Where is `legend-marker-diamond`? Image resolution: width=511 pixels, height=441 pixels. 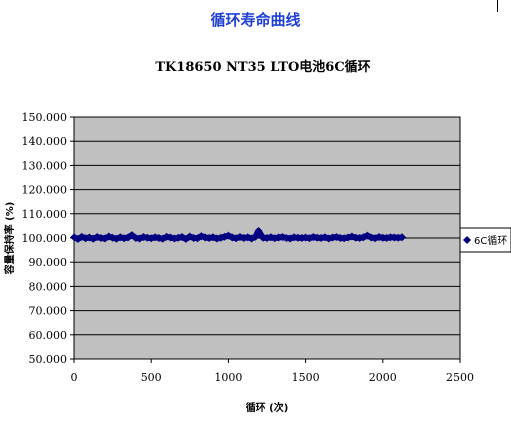 legend-marker-diamond is located at coordinates (467, 240).